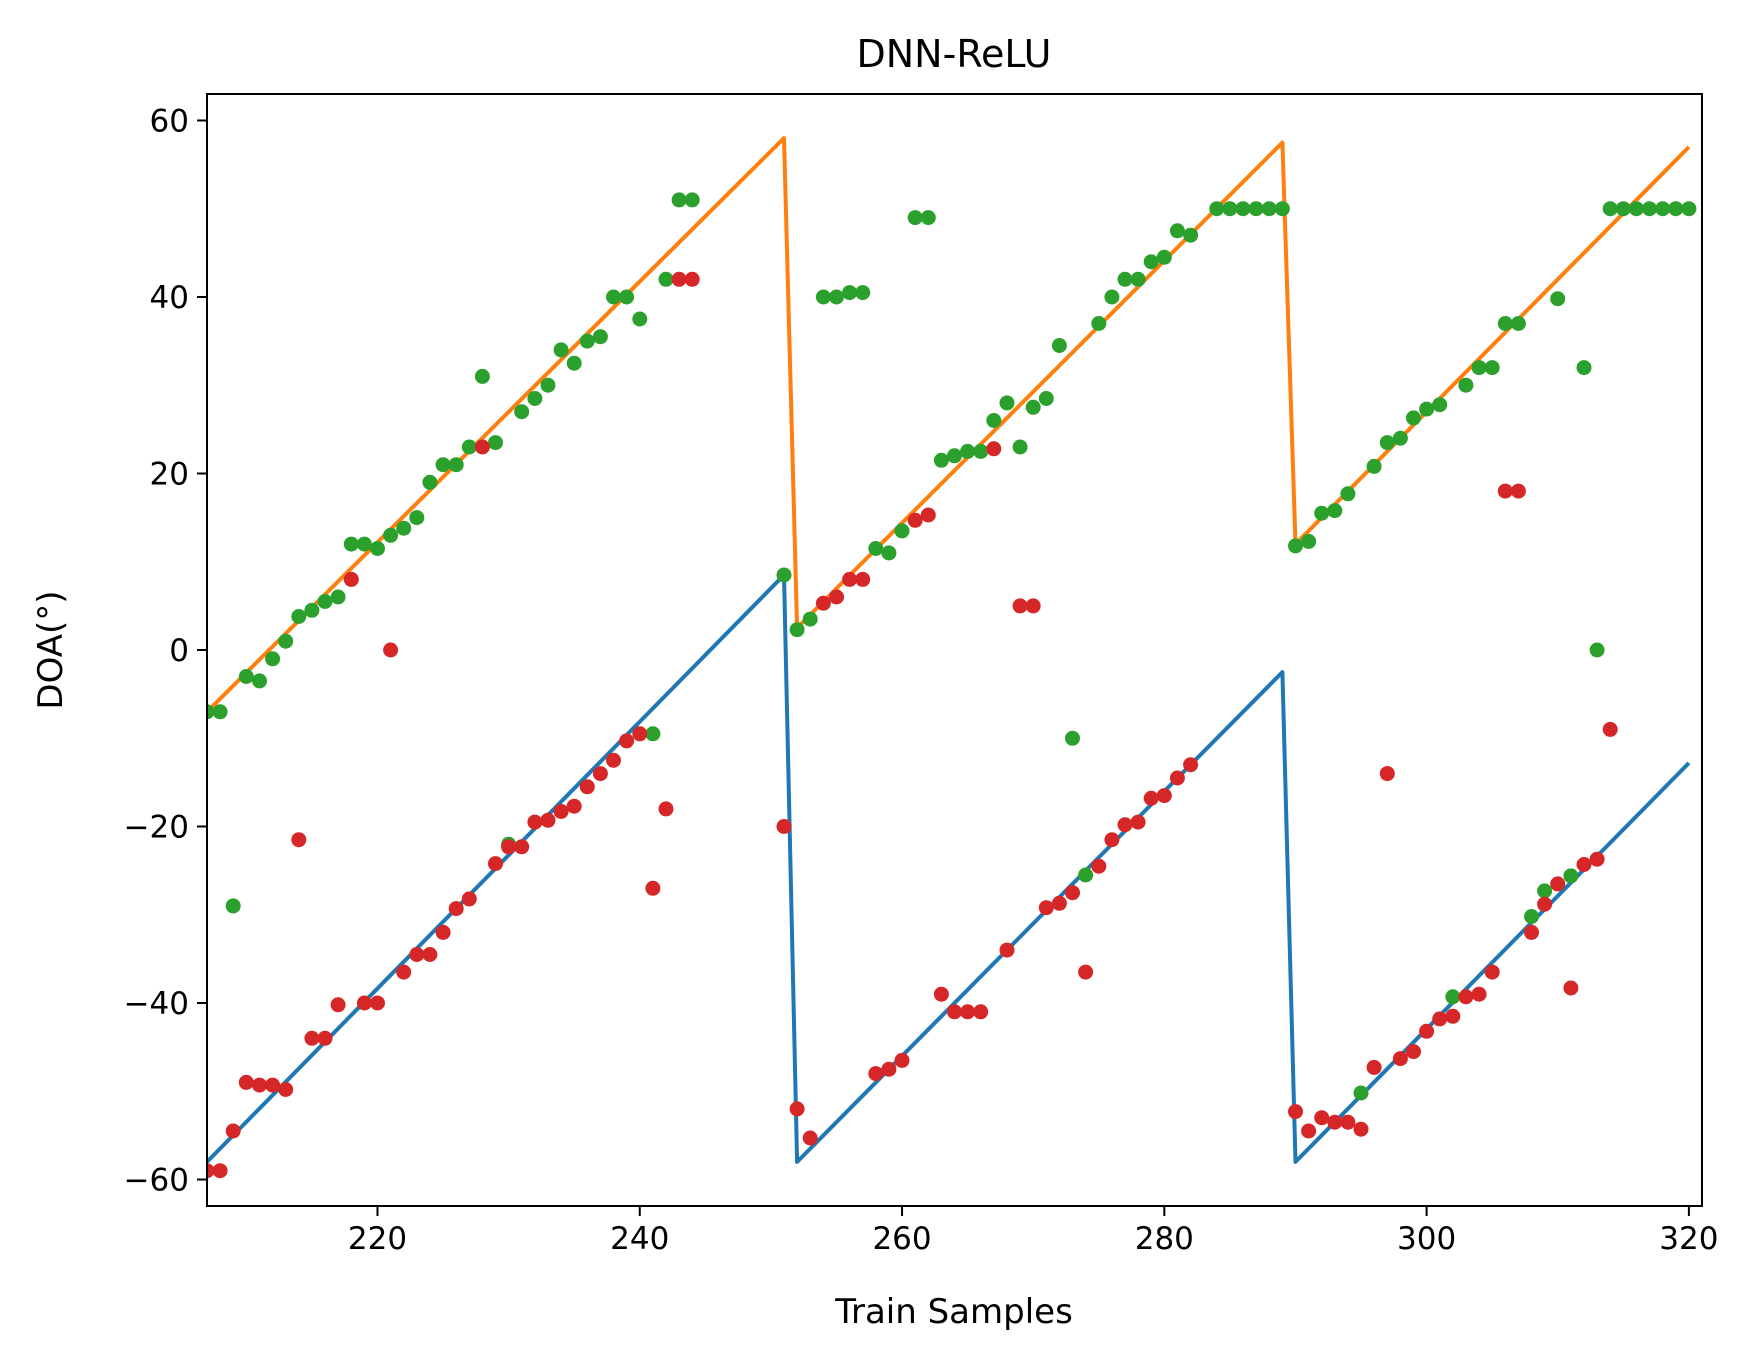 The image size is (1750, 1361). What do you see at coordinates (156, 828) in the screenshot?
I see `y-tick-label: −20` at bounding box center [156, 828].